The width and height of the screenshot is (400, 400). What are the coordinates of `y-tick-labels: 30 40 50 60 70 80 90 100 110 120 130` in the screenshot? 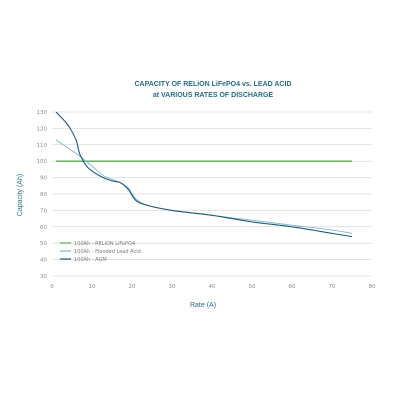 It's located at (42, 195).